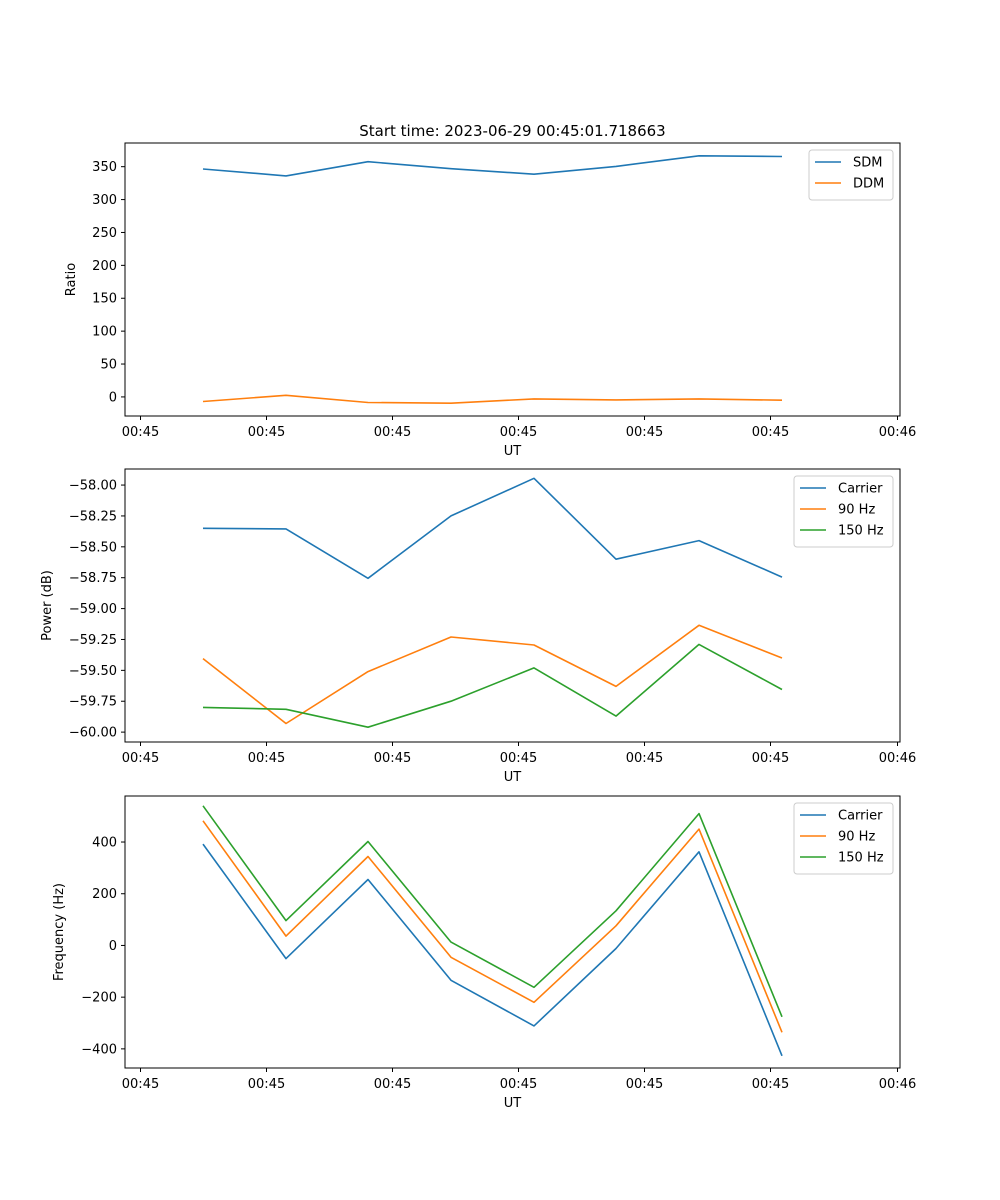 Image resolution: width=1000 pixels, height=1200 pixels. Describe the element at coordinates (851, 175) in the screenshot. I see `legend: SDM DDM` at that location.